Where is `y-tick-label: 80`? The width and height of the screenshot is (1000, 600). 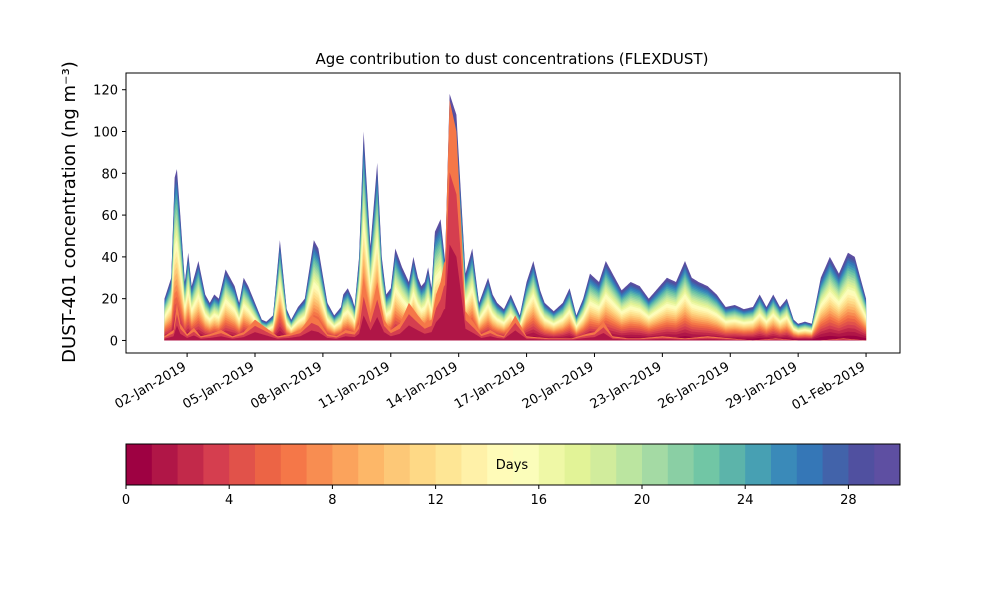 y-tick-label: 80 is located at coordinates (109, 174).